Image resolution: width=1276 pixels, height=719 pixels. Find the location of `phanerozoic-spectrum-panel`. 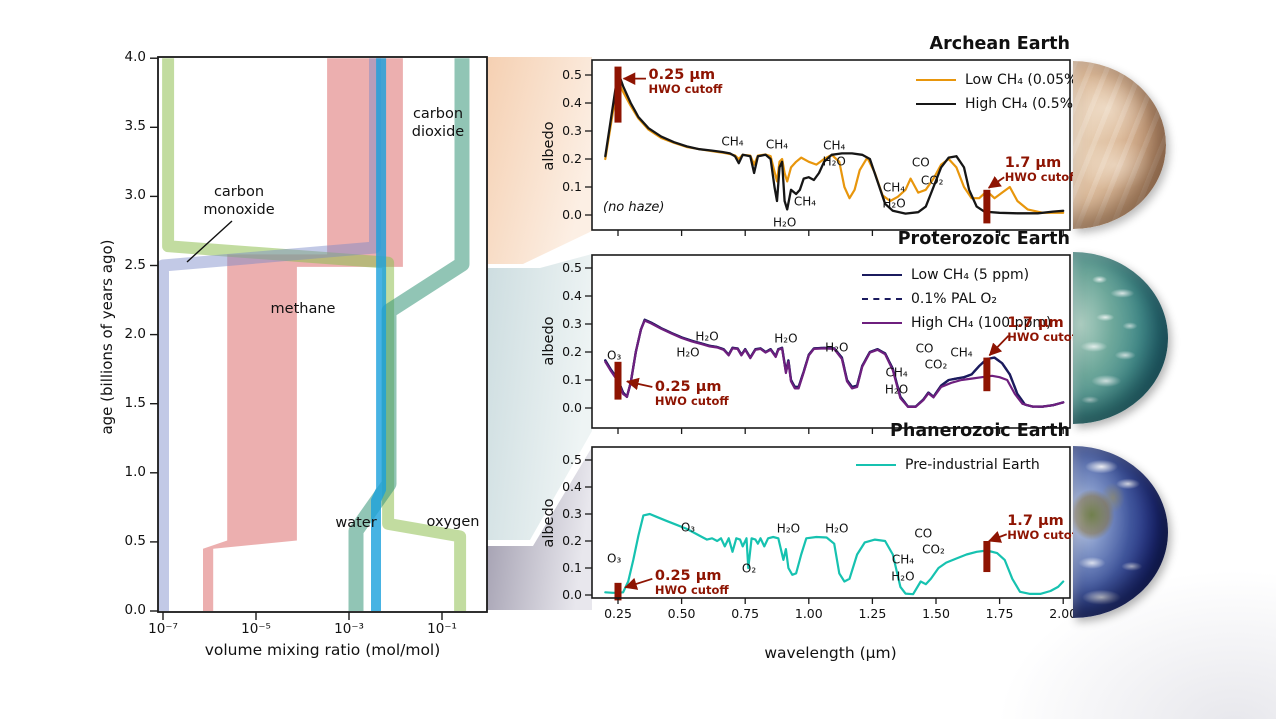

phanerozoic-spectrum-panel is located at coordinates (831, 522).